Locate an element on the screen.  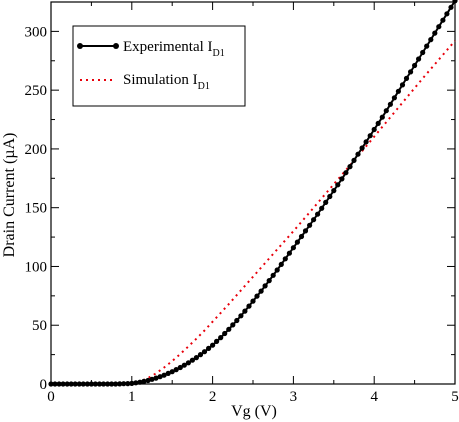
legend-label-experimental: Experimental ID1 is located at coordinates (174, 49).